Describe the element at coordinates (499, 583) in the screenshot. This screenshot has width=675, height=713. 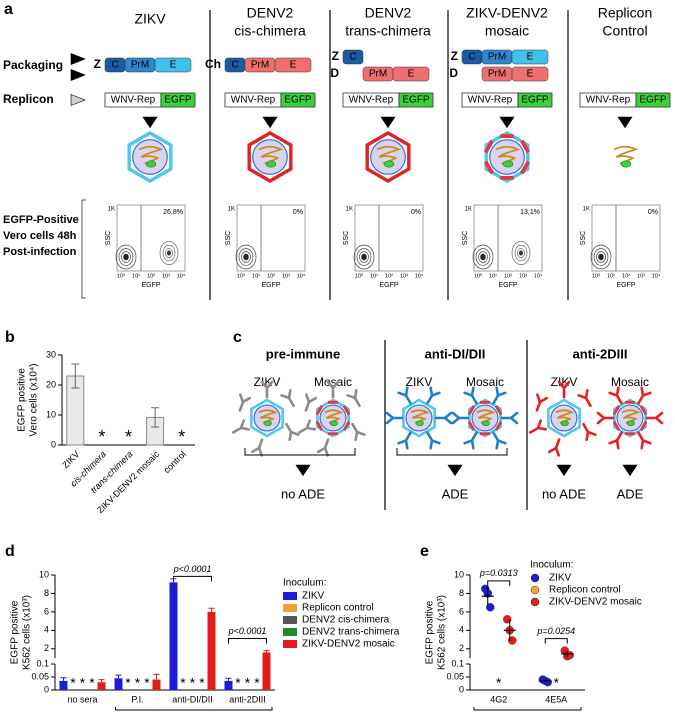
I see `sig-bracket` at that location.